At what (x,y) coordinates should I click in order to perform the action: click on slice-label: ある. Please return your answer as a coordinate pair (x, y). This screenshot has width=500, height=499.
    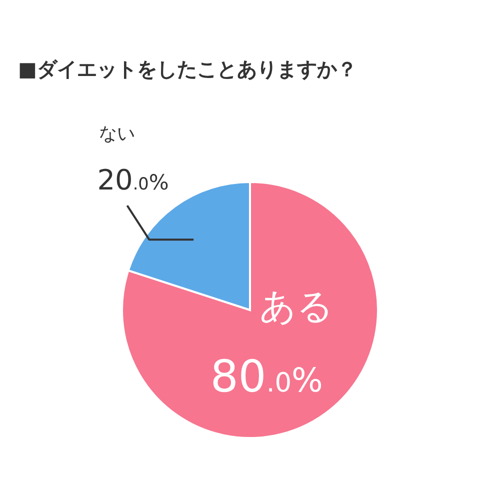
    Looking at the image, I should click on (297, 307).